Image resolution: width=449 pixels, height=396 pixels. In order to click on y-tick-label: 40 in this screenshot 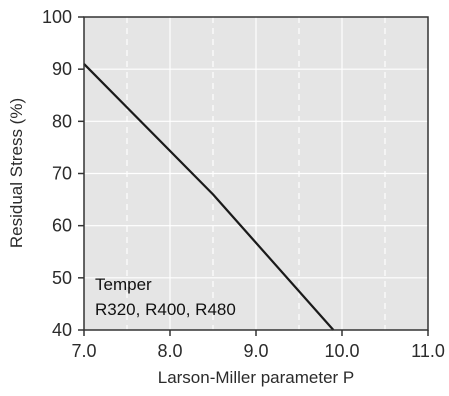, I will do `click(62, 330)`.